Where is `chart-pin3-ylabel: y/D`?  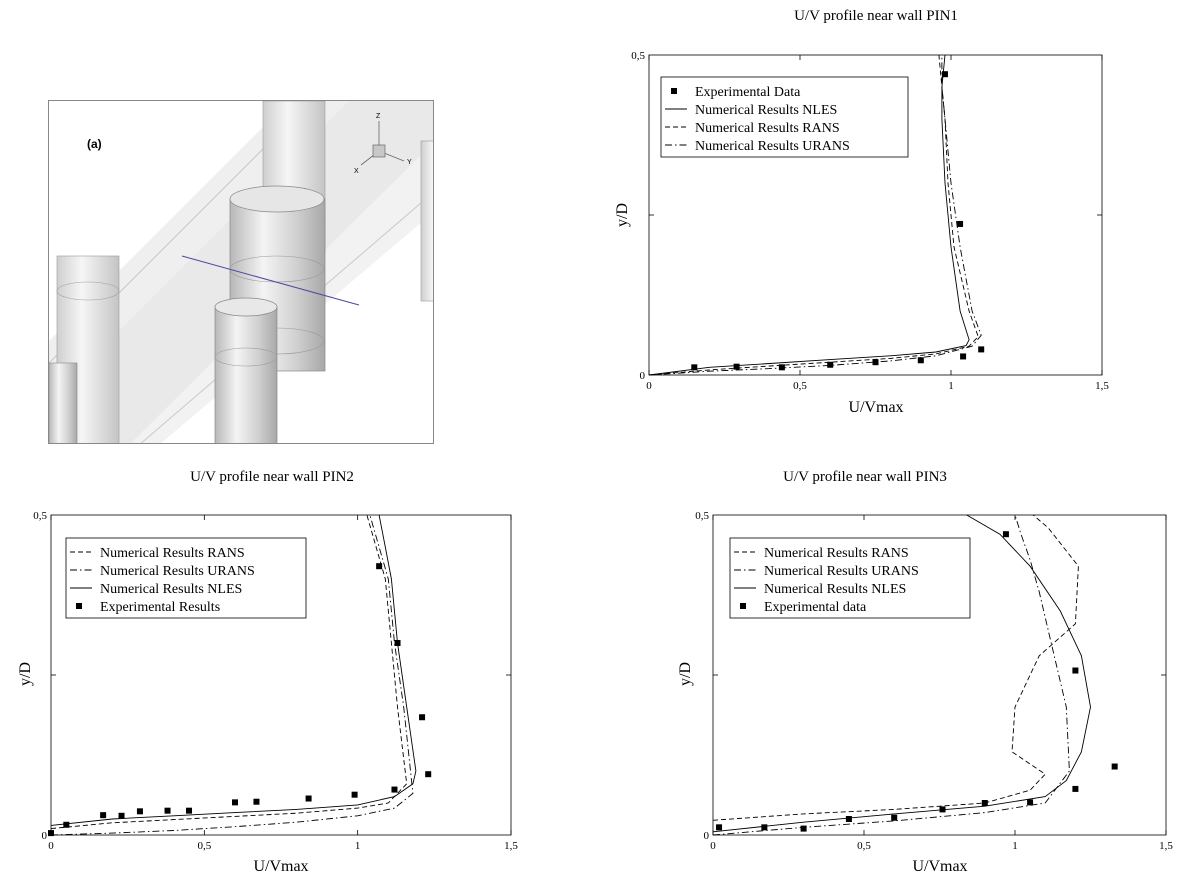
chart-pin3-ylabel: y/D is located at coordinates (685, 674).